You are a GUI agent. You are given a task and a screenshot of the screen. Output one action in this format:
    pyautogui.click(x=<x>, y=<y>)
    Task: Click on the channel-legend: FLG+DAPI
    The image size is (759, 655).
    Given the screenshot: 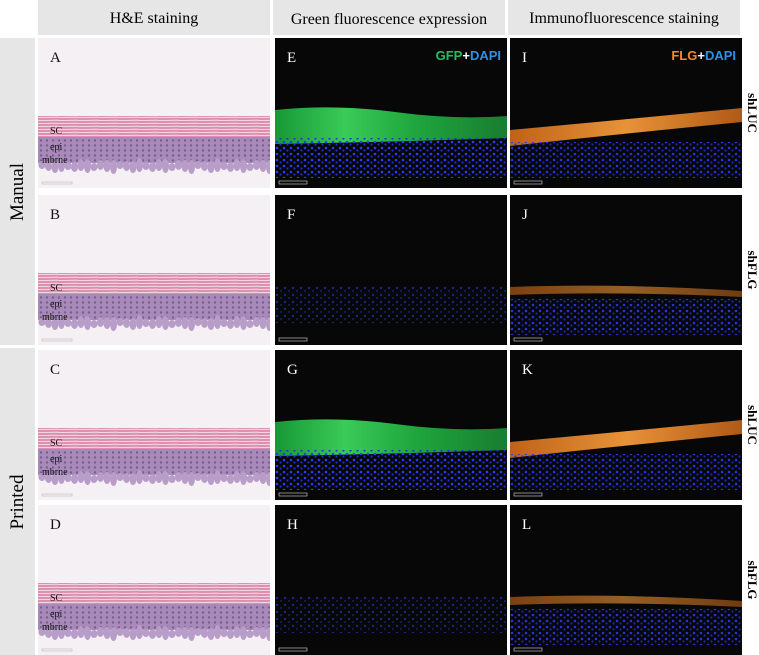 What is the action you would take?
    pyautogui.click(x=703, y=55)
    